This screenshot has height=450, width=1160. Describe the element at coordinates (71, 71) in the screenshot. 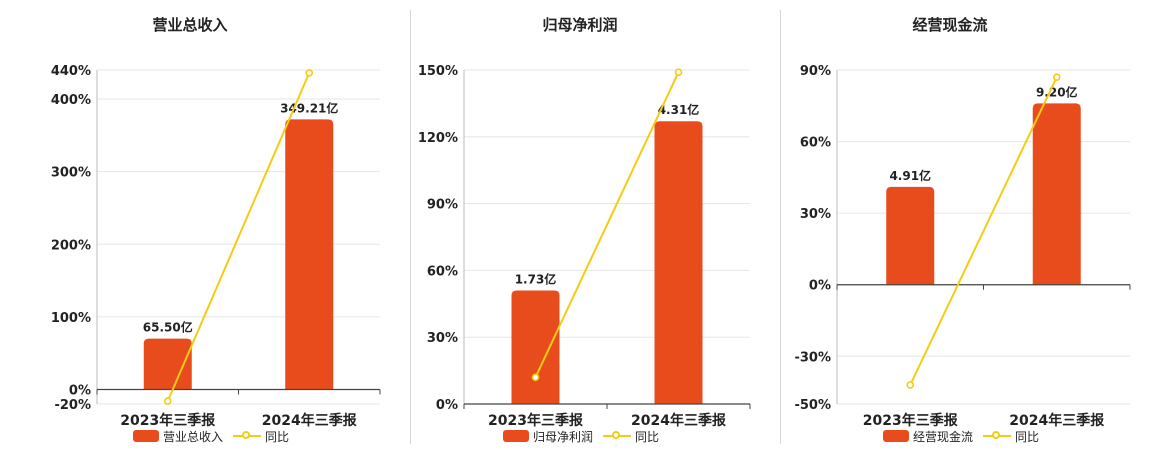

I see `y-tick-label: 440%` at that location.